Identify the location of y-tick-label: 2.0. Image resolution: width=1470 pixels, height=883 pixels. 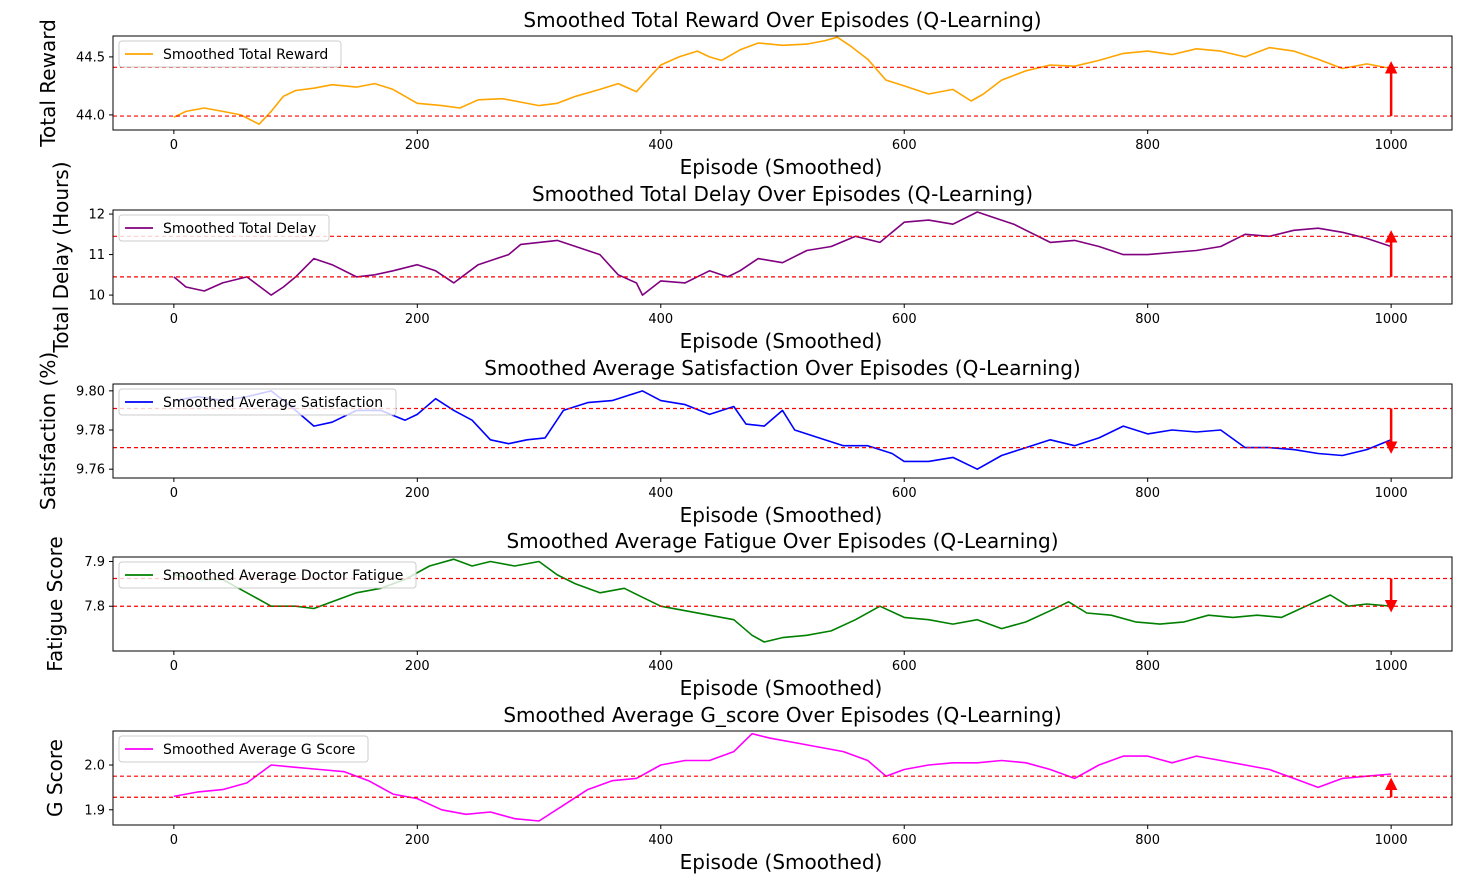
(94, 766).